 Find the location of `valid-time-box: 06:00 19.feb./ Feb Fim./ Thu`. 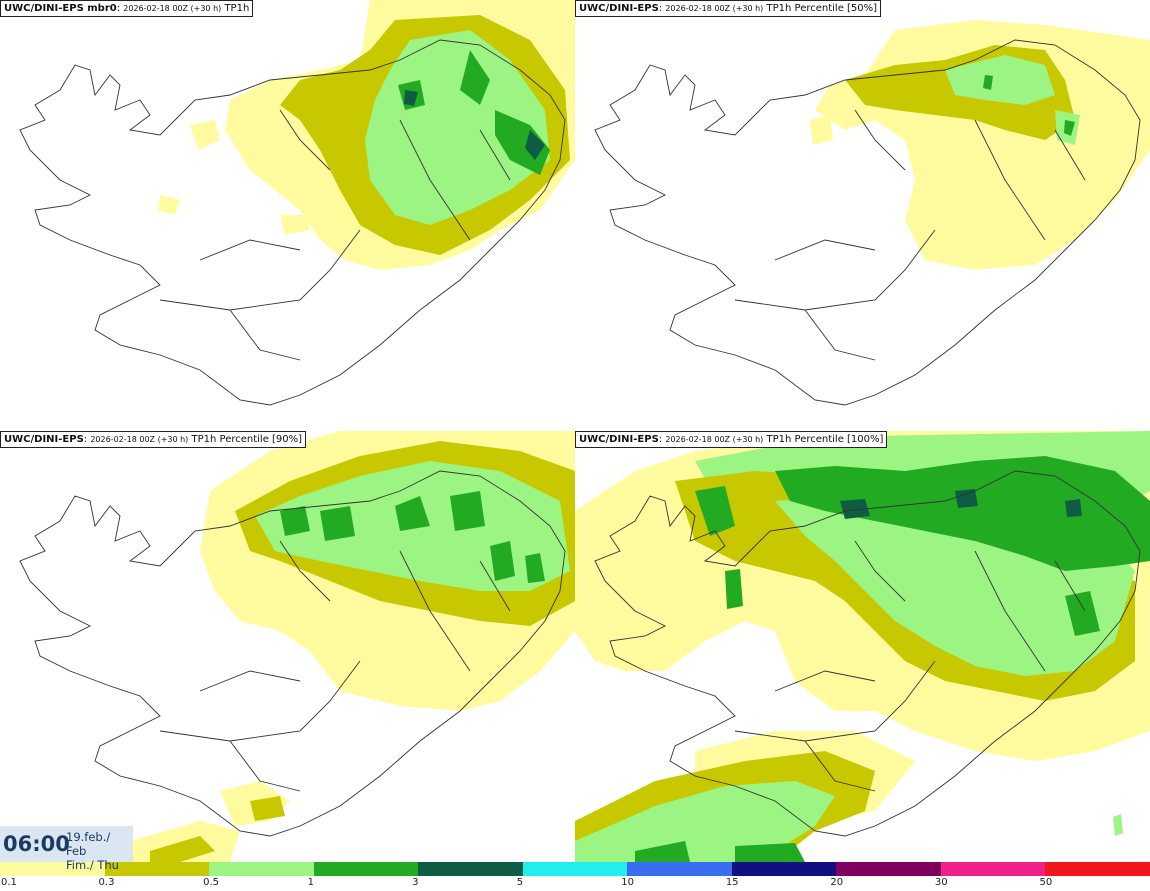

valid-time-box: 06:00 19.feb./ Feb Fim./ Thu is located at coordinates (66, 849).